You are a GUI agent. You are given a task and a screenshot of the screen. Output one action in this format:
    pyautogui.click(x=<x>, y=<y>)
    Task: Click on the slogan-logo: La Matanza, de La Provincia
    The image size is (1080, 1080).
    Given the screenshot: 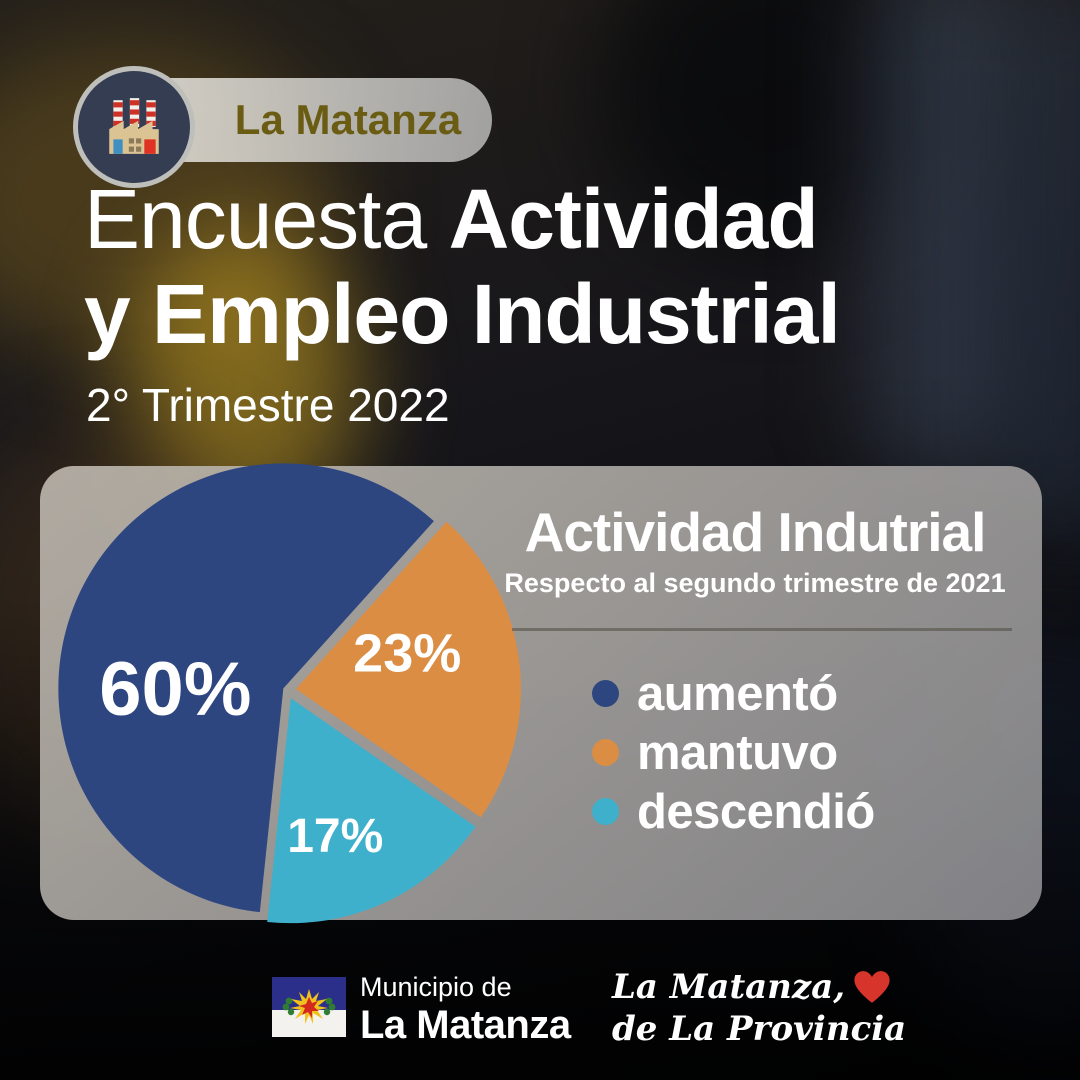 What is the action you would take?
    pyautogui.click(x=759, y=1008)
    